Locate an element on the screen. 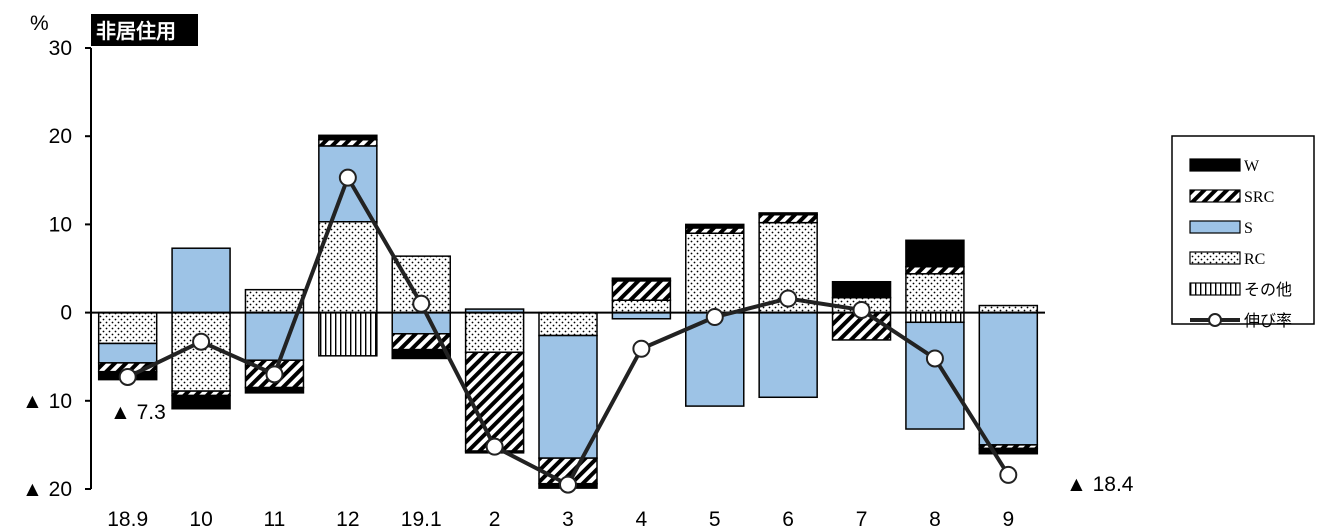 This screenshot has width=1327, height=531. x-tick-label: 6 is located at coordinates (788, 519).